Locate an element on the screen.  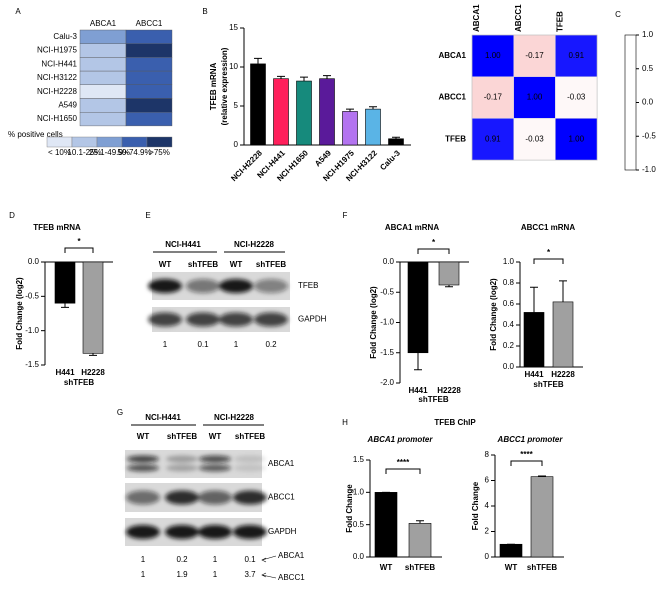
chart-subtitle: ABCC1 promoter is located at coordinates (530, 439).